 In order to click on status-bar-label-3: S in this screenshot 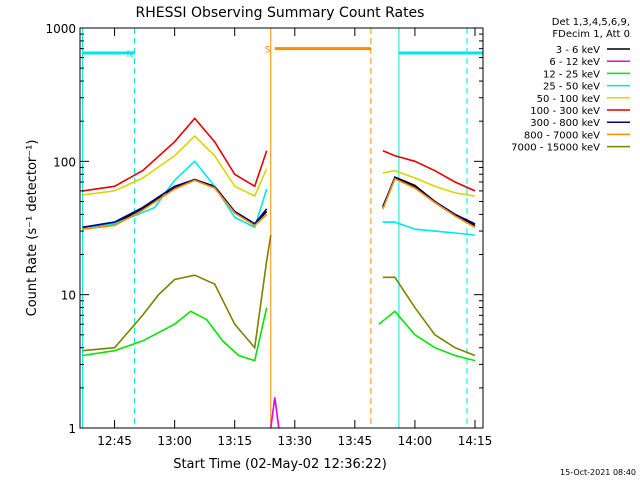, I will do `click(268, 51)`.